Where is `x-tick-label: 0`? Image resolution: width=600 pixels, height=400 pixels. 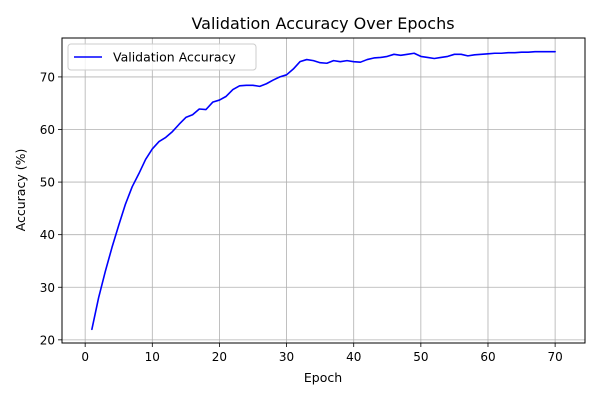 x-tick-label: 0 is located at coordinates (85, 357).